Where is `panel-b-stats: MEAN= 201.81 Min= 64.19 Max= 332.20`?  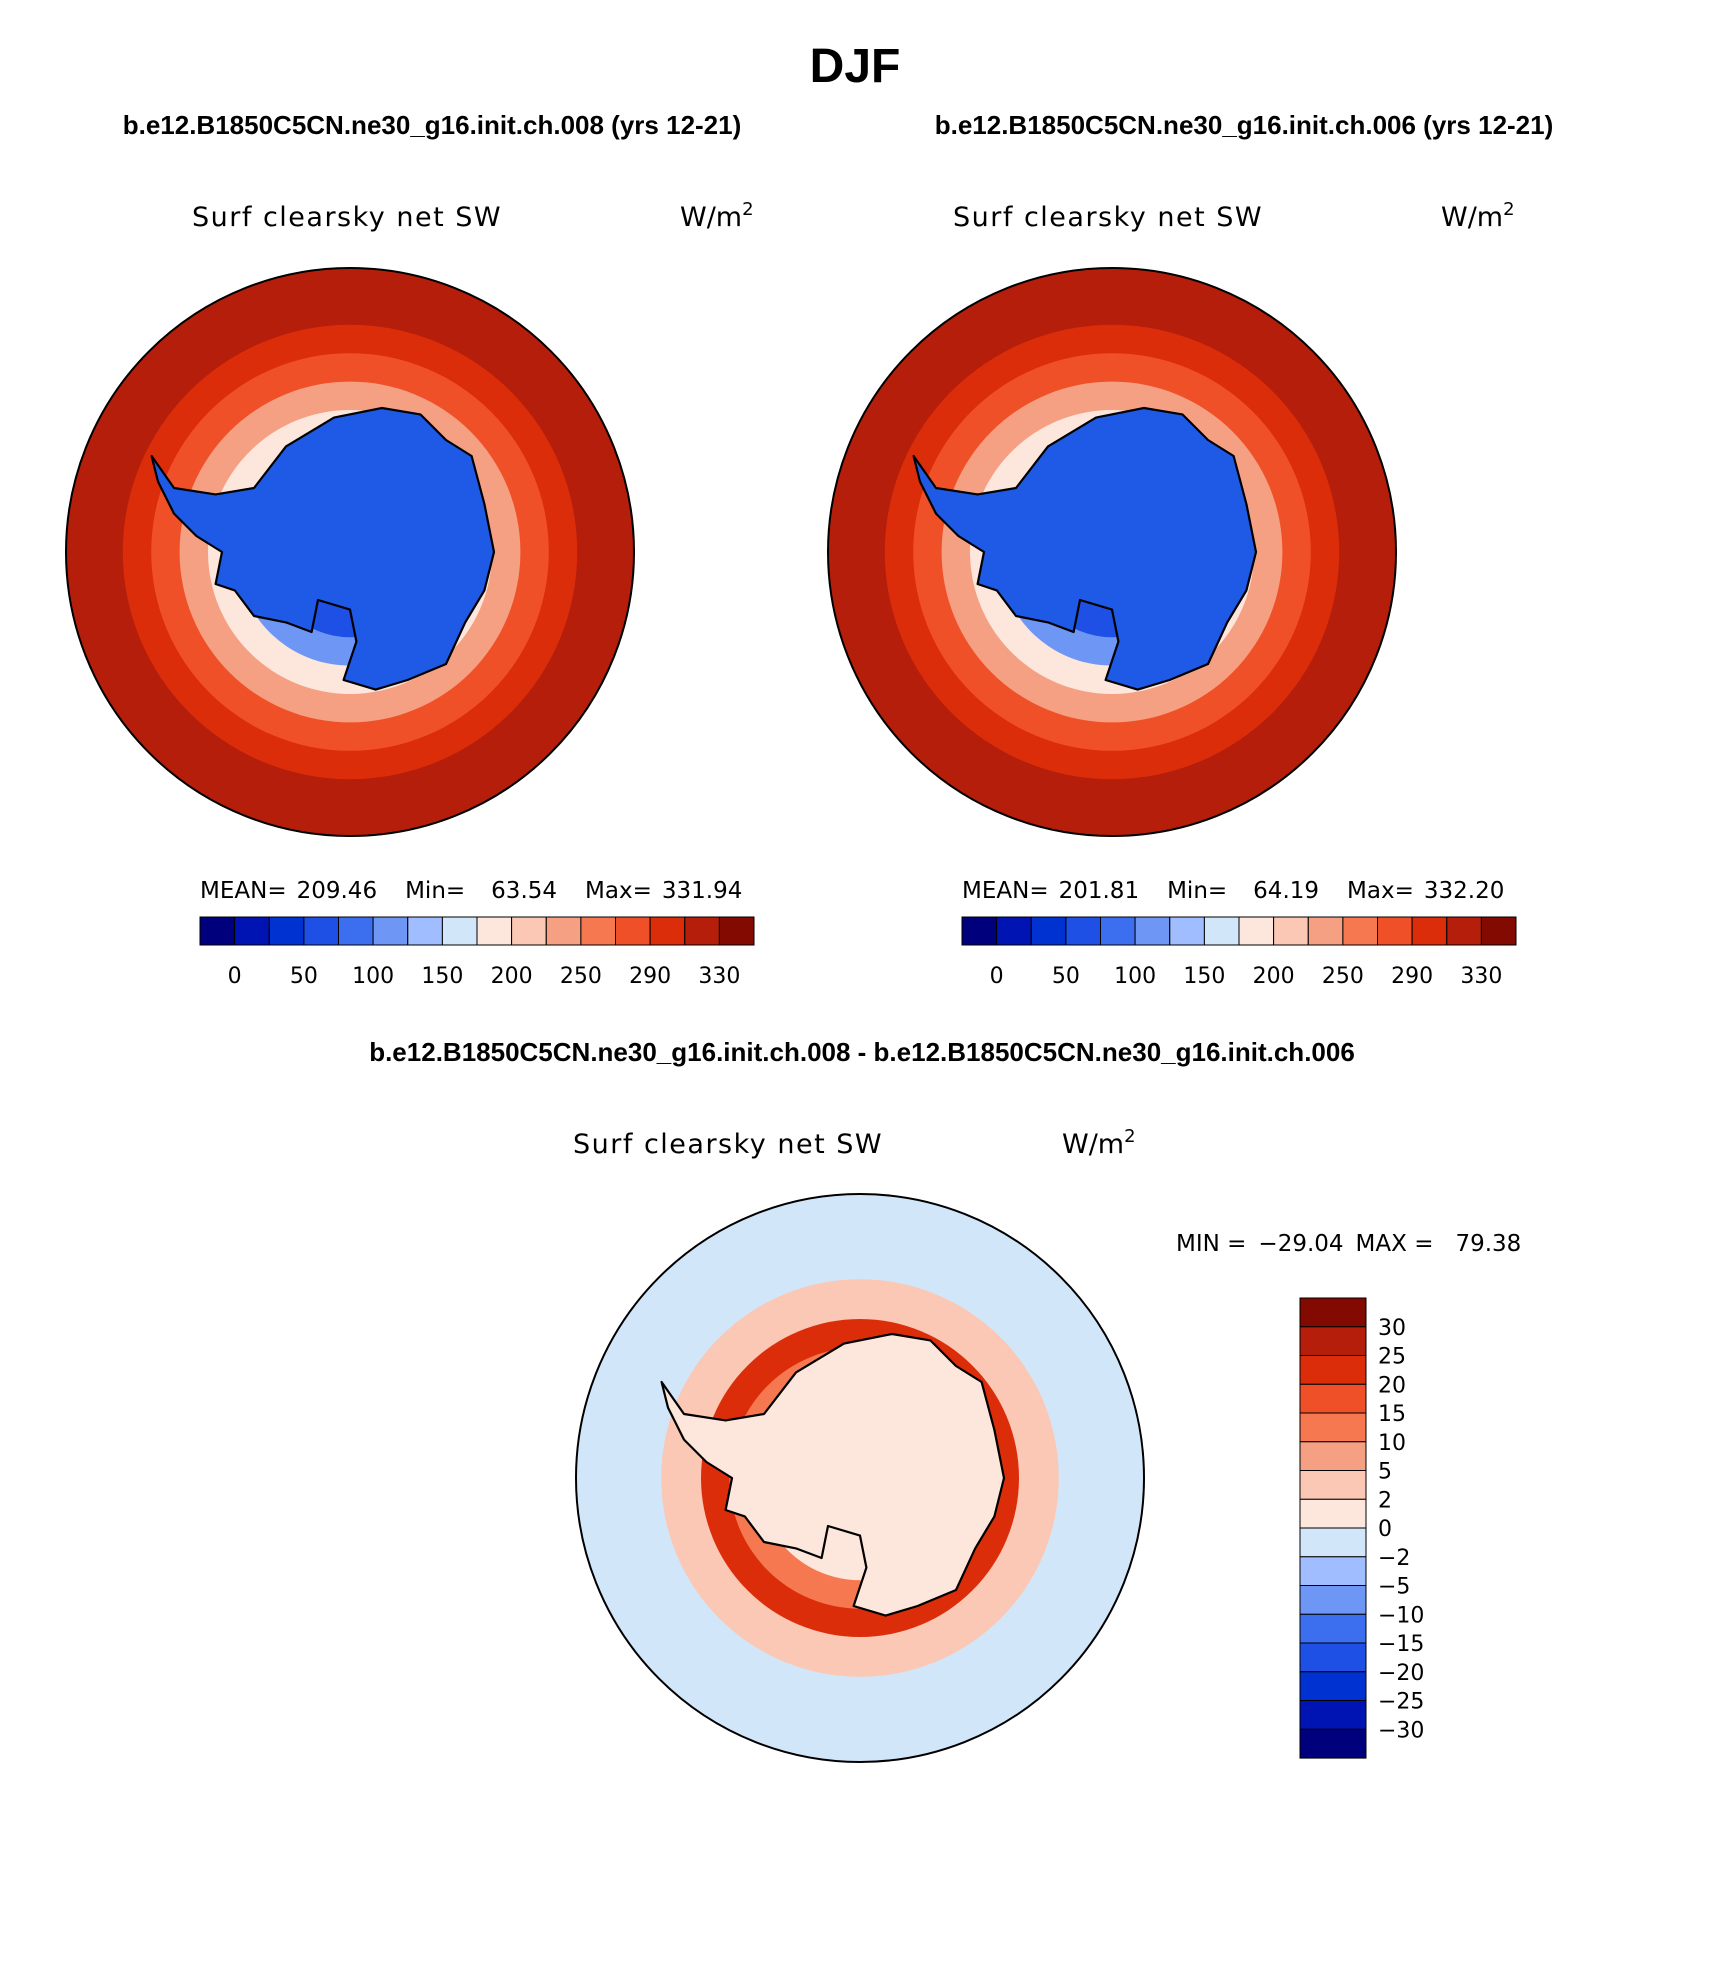 panel-b-stats: MEAN= 201.81 Min= 64.19 Max= 332.20 is located at coordinates (1233, 891).